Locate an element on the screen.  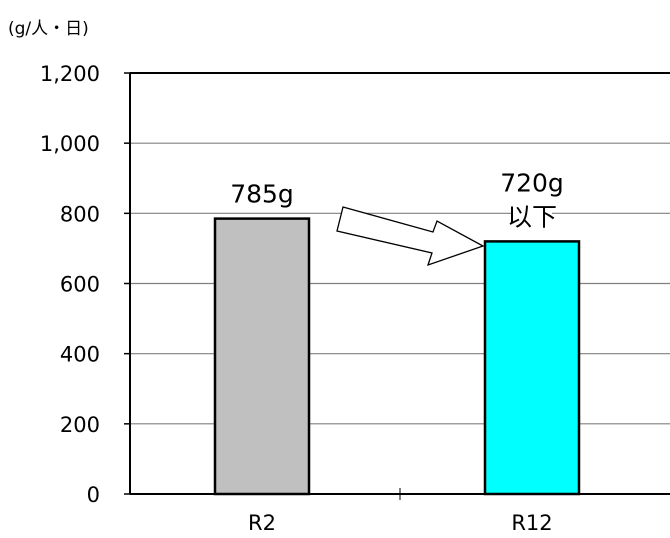
data-label: 720g is located at coordinates (532, 182).